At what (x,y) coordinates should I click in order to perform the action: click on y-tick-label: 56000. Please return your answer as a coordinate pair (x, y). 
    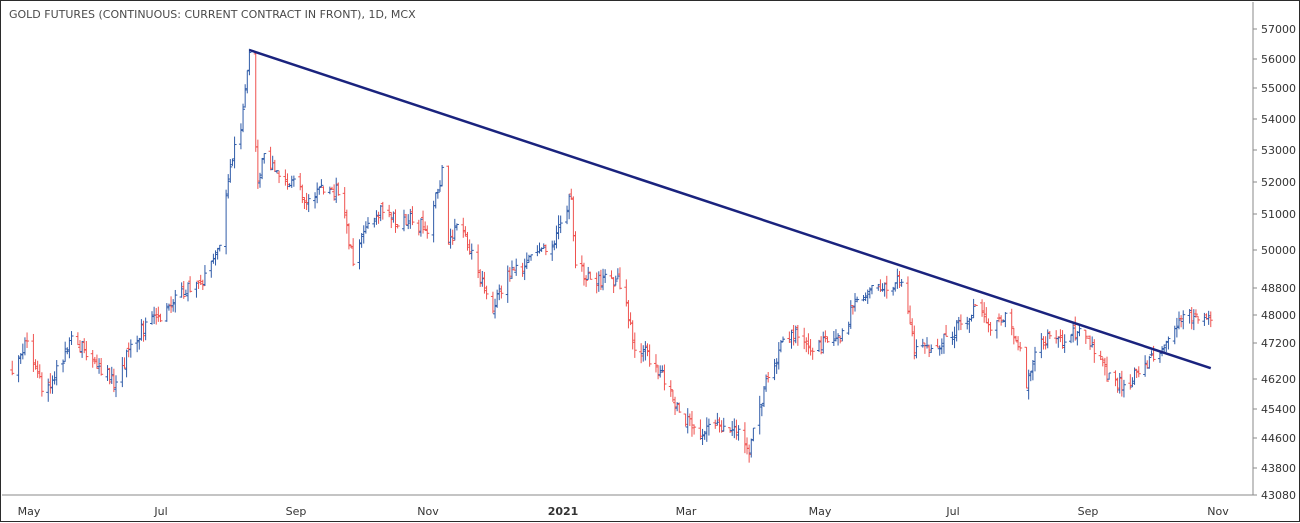
    Looking at the image, I should click on (1278, 59).